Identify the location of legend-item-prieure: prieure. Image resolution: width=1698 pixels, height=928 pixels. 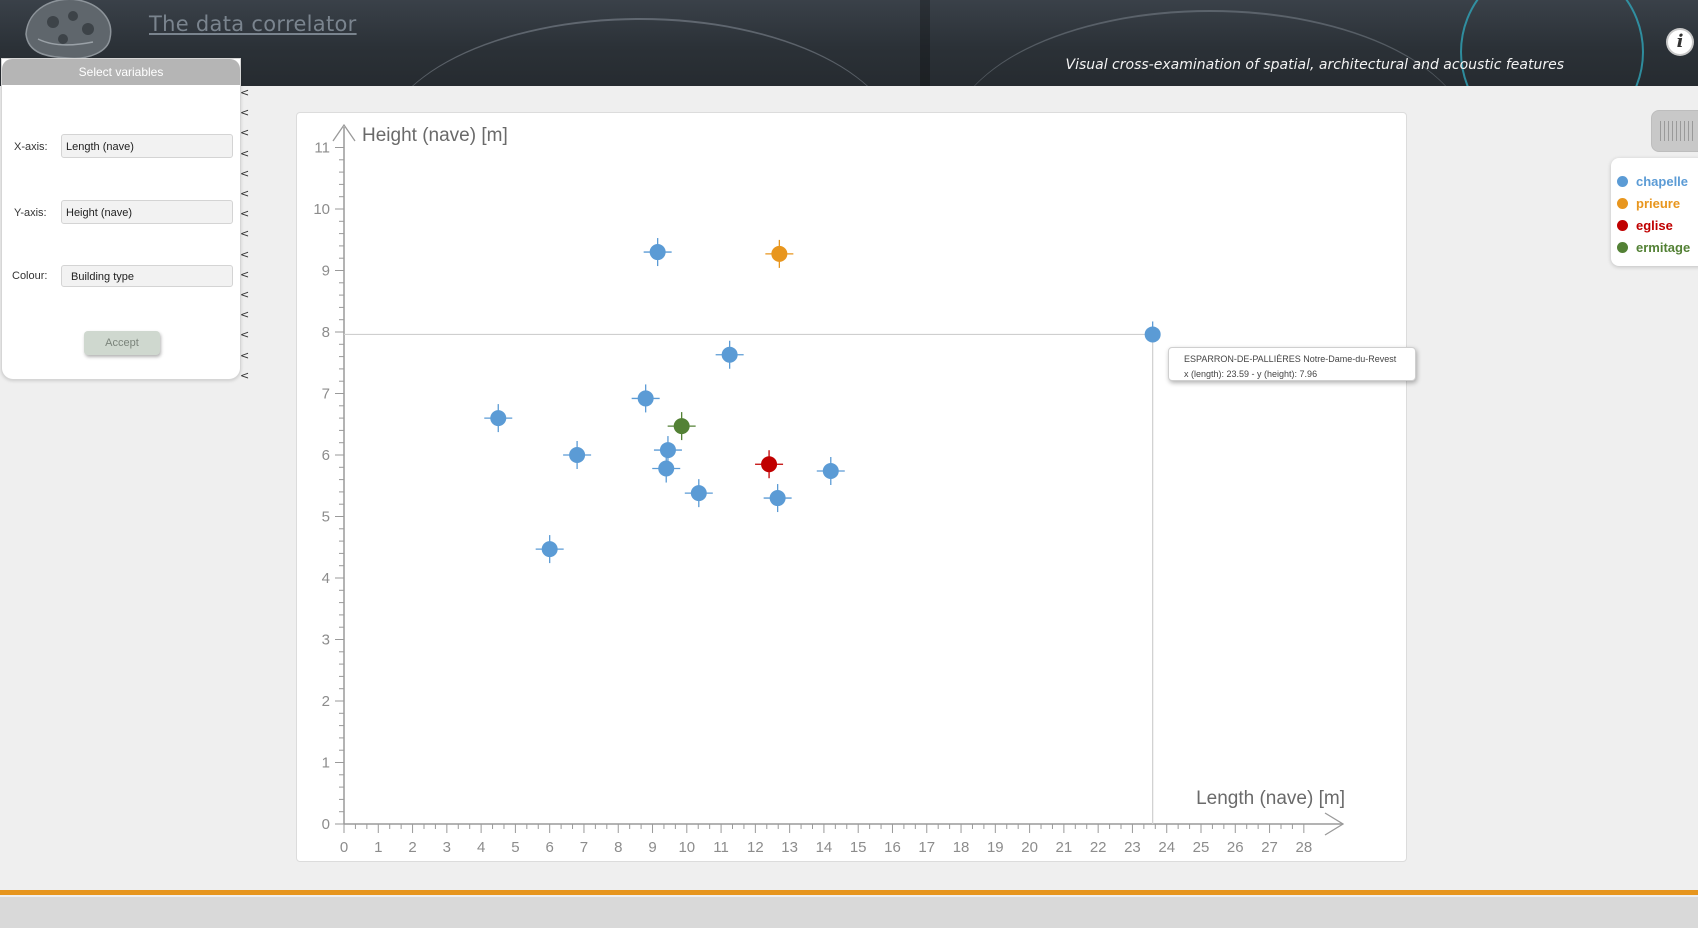
(1654, 203).